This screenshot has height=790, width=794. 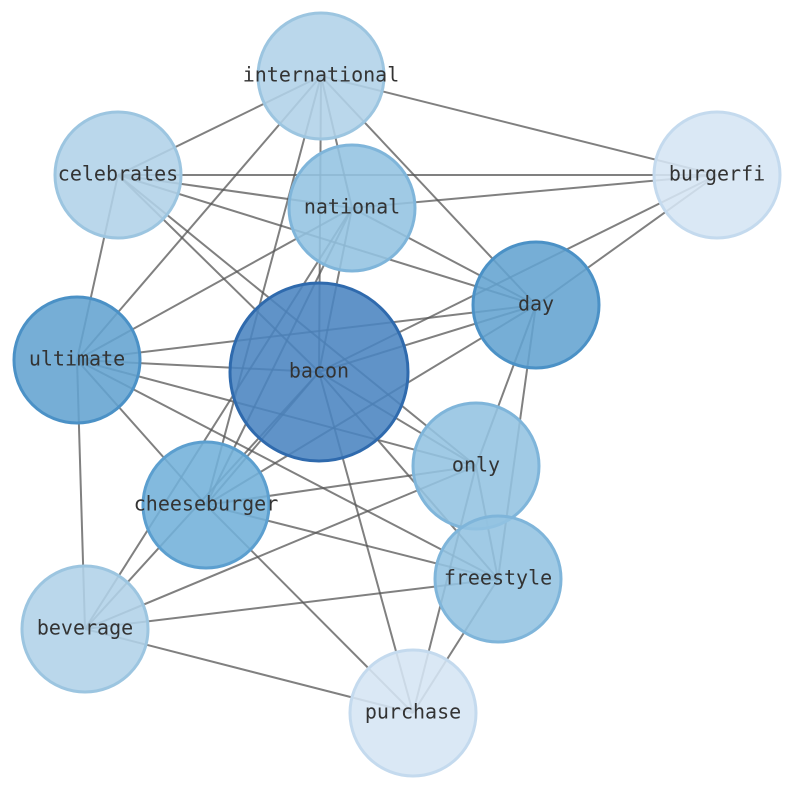 I want to click on node-label: beverage, so click(x=85, y=628).